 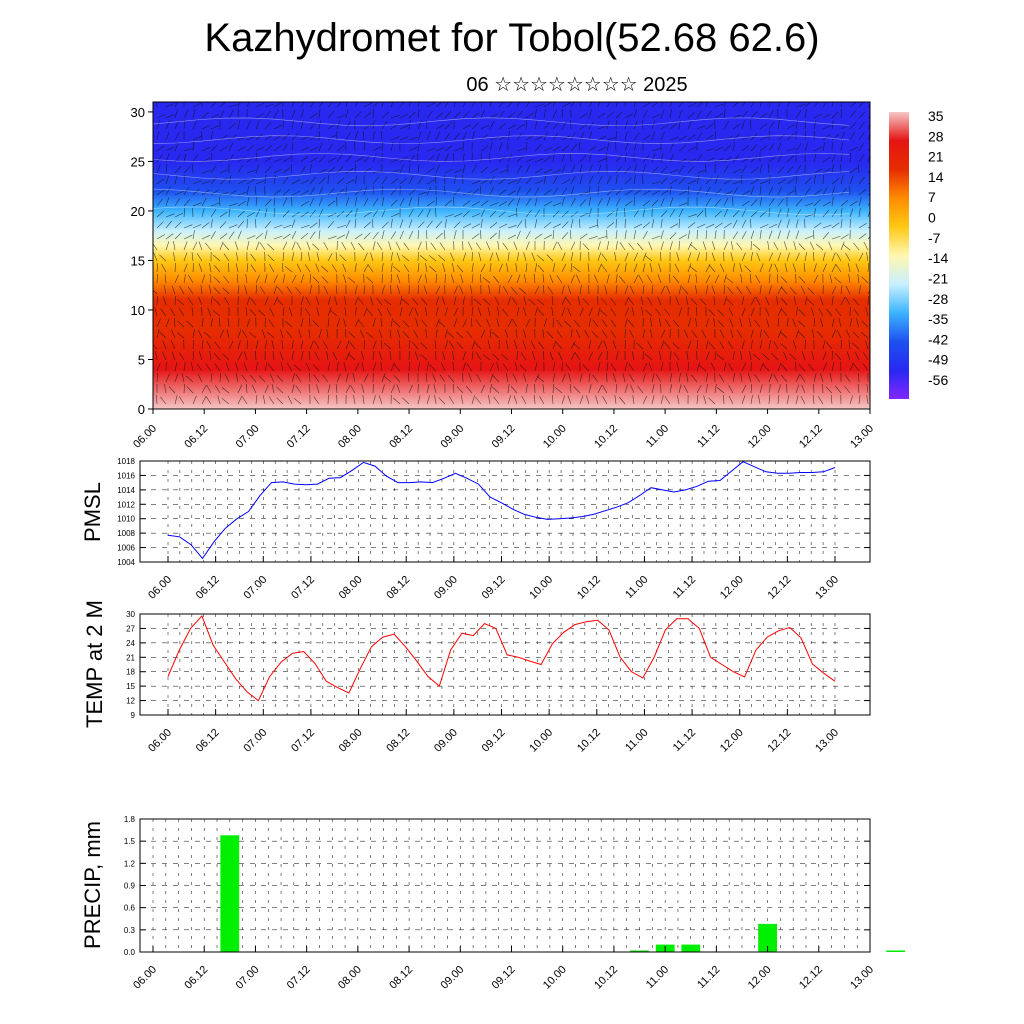 I want to click on time-tick-label: 06.12, so click(x=196, y=437).